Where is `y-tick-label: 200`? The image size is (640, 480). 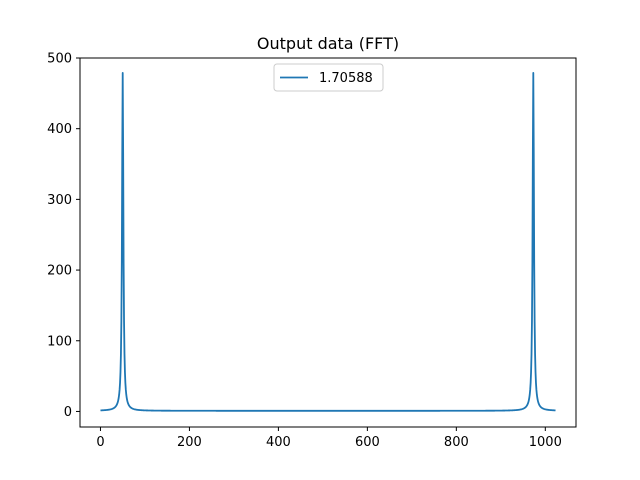 y-tick-label: 200 is located at coordinates (59, 271).